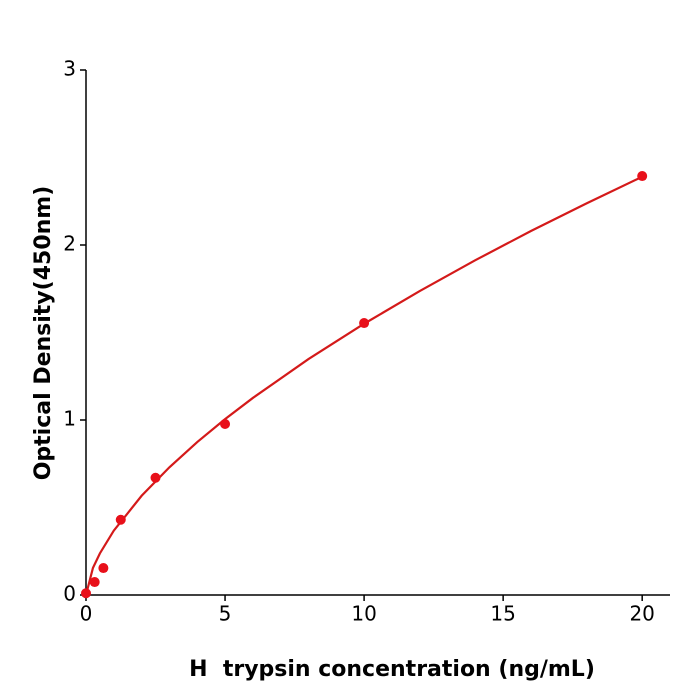 The height and width of the screenshot is (700, 700). What do you see at coordinates (43, 333) in the screenshot?
I see `y-axis-label: Optical Density(450nm)` at bounding box center [43, 333].